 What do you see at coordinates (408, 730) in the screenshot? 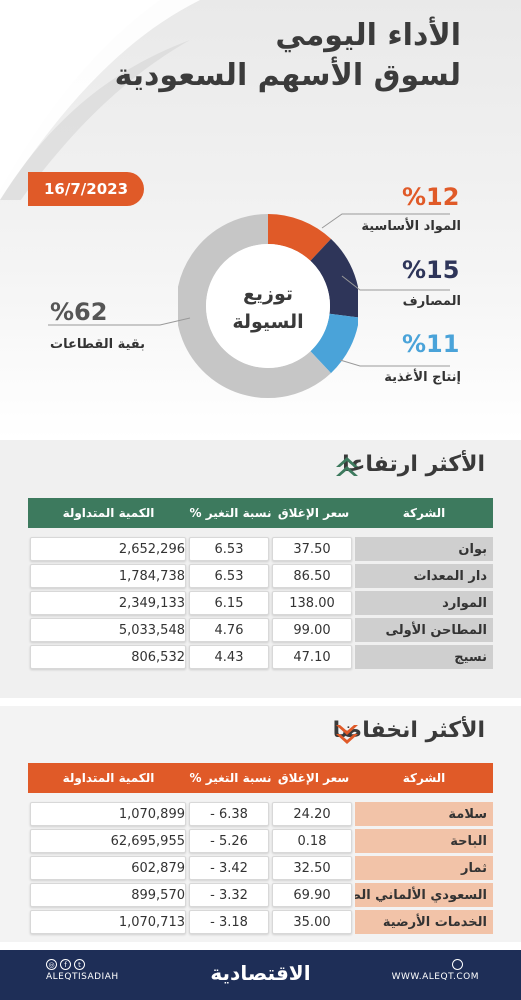
I see `losers-title: الأكثر انخفاضا` at bounding box center [408, 730].